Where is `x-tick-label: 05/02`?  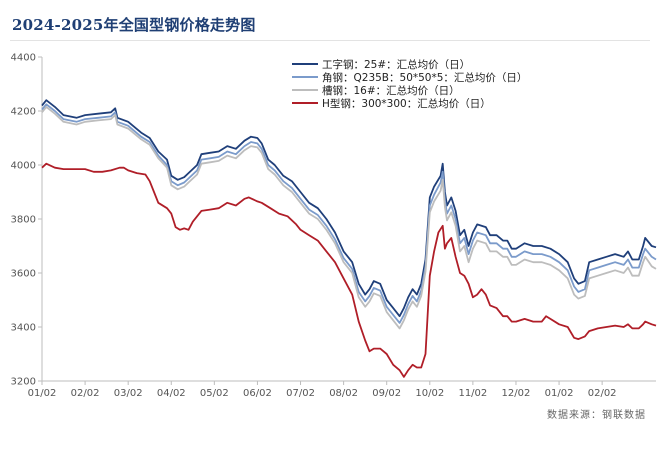 x-tick-label: 05/02 is located at coordinates (214, 393).